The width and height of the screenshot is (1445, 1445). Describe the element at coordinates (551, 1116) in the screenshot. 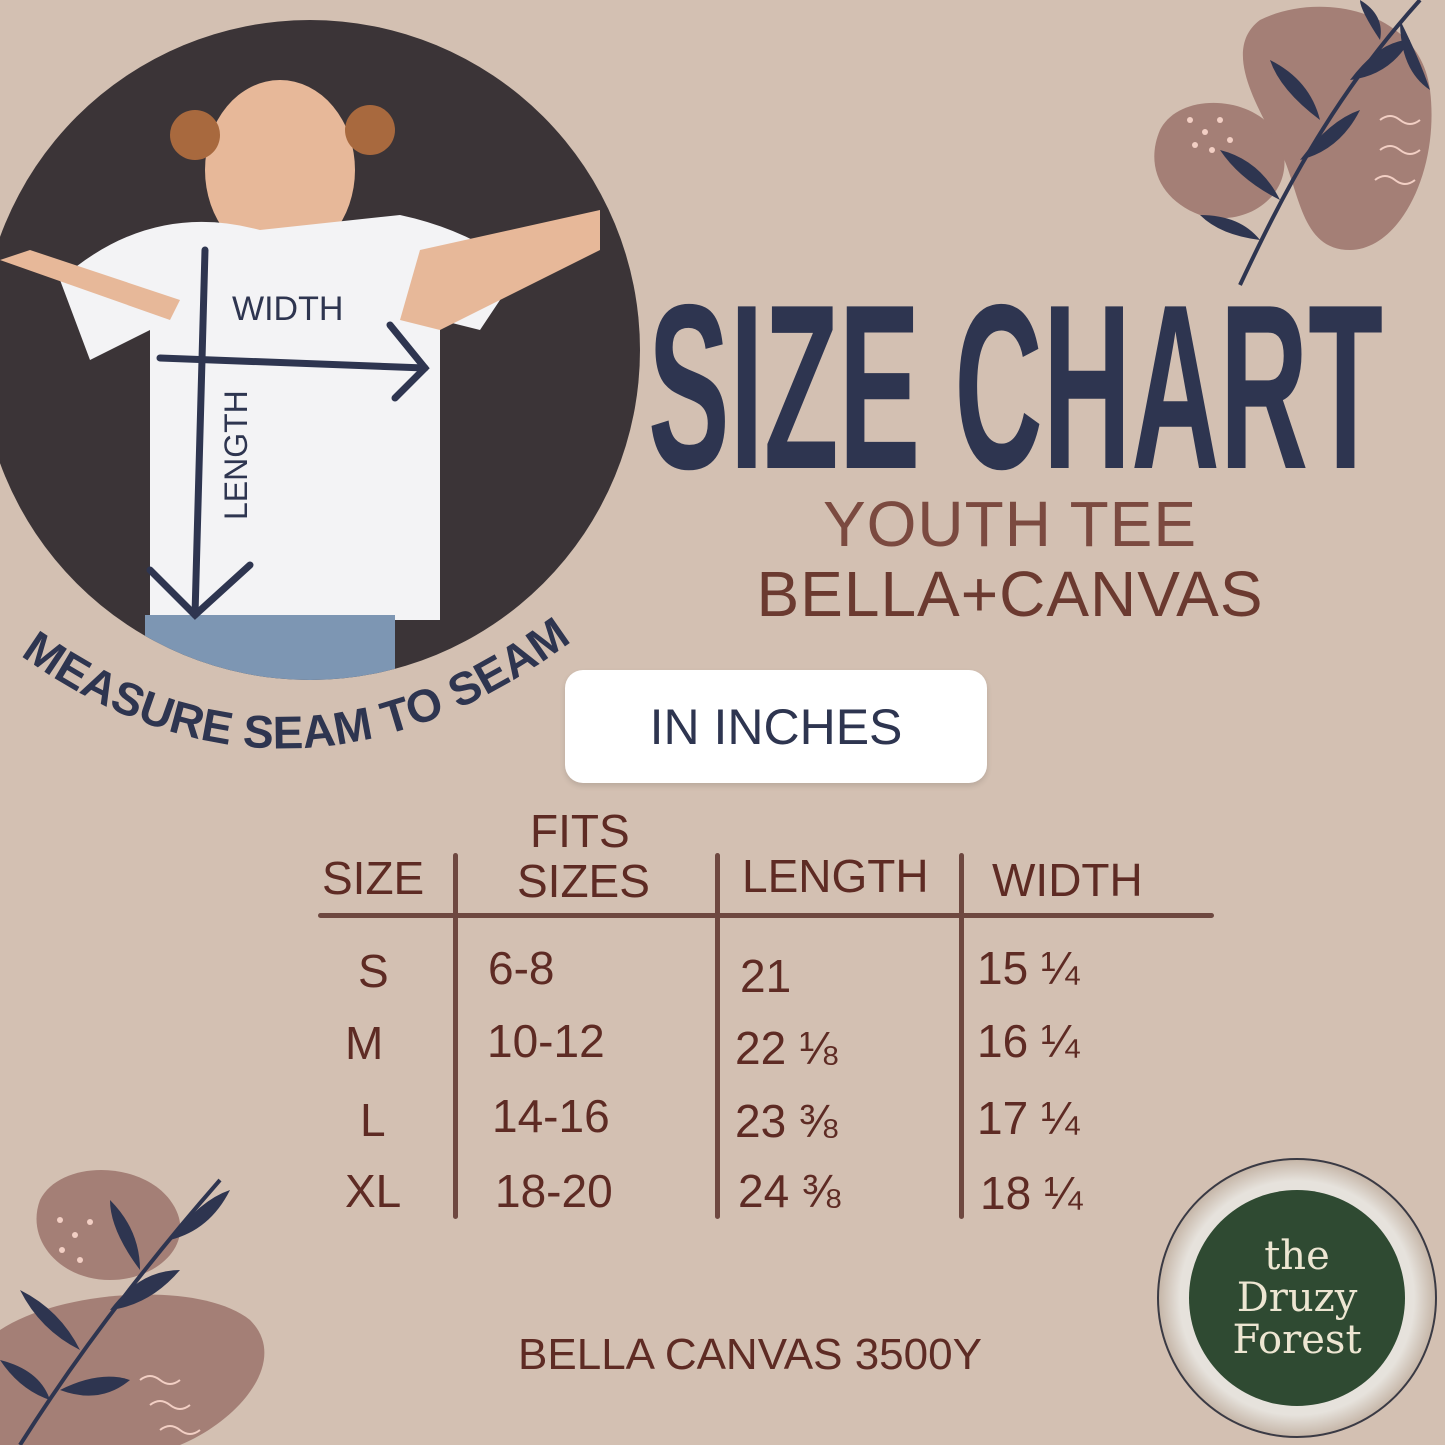

I see `cell-fits: 14-16` at that location.